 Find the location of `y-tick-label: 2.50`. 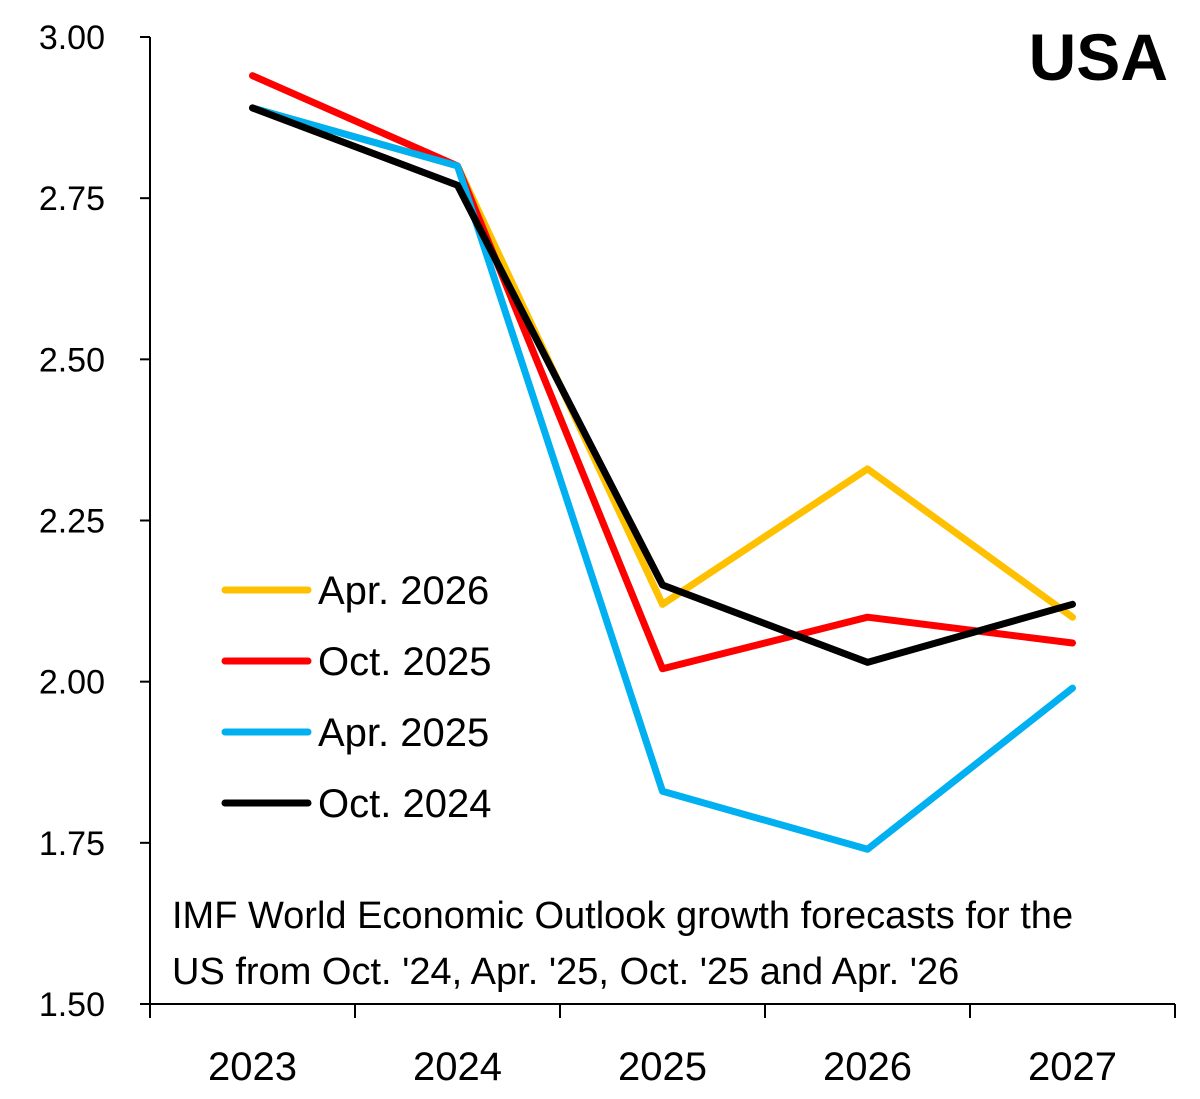

y-tick-label: 2.50 is located at coordinates (72, 360).